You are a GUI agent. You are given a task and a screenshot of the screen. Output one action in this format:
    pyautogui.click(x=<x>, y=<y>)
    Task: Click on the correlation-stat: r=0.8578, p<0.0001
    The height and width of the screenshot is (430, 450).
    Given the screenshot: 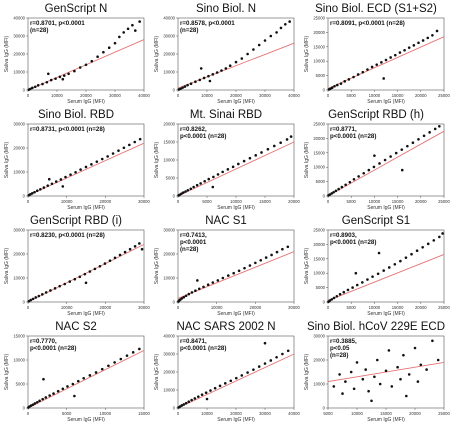 What is the action you would take?
    pyautogui.click(x=207, y=23)
    